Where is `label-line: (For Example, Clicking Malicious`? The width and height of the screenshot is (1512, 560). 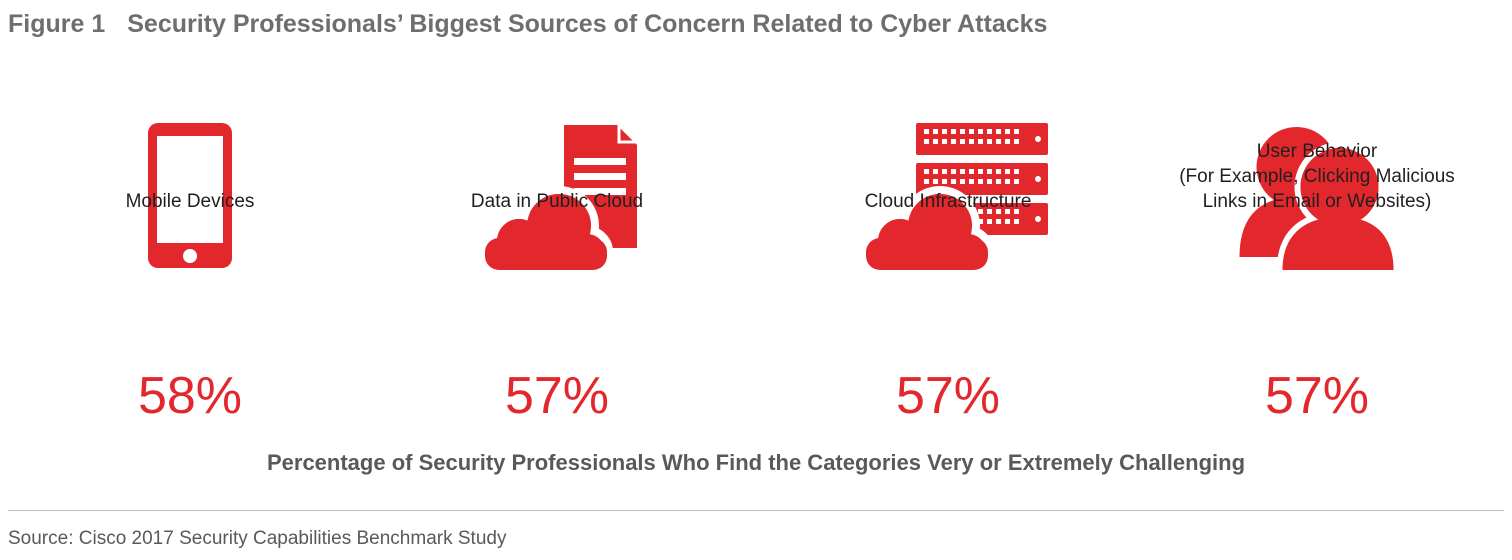
label-line: (For Example, Clicking Malicious is located at coordinates (1317, 176).